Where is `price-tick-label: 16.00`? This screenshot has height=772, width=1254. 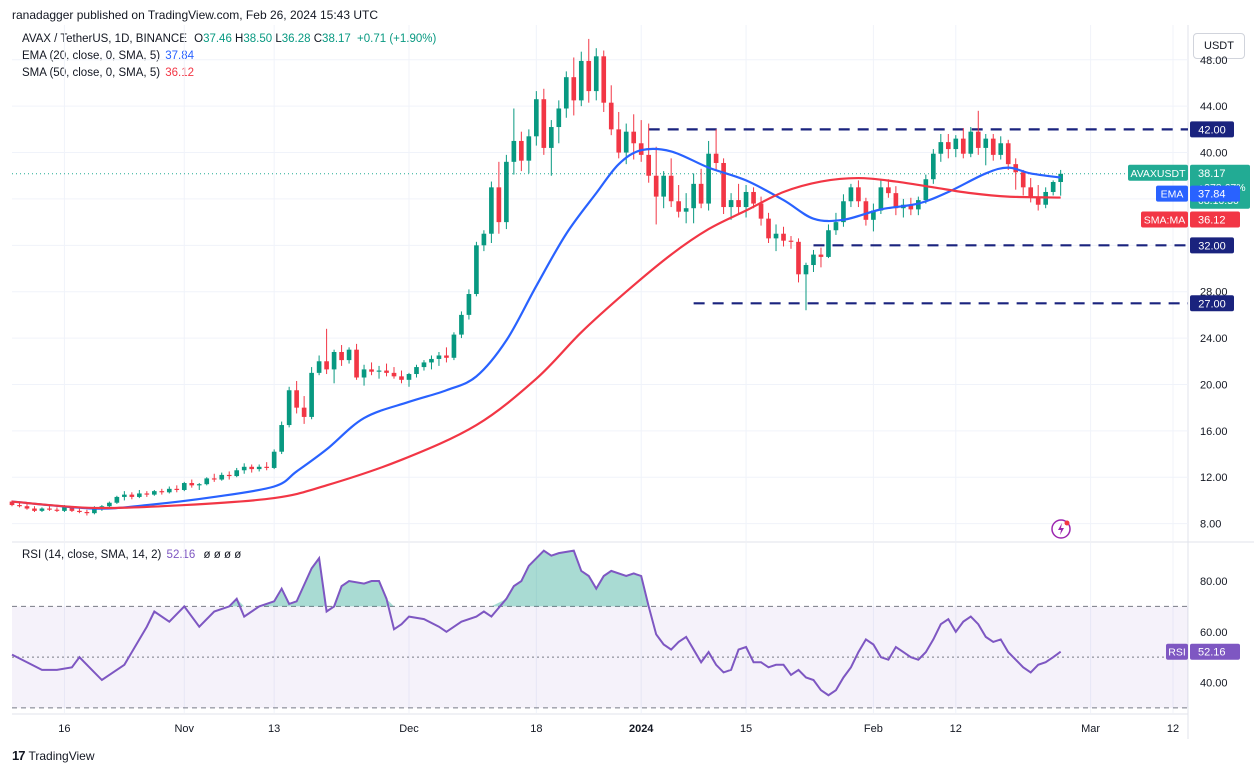 price-tick-label: 16.00 is located at coordinates (1214, 432).